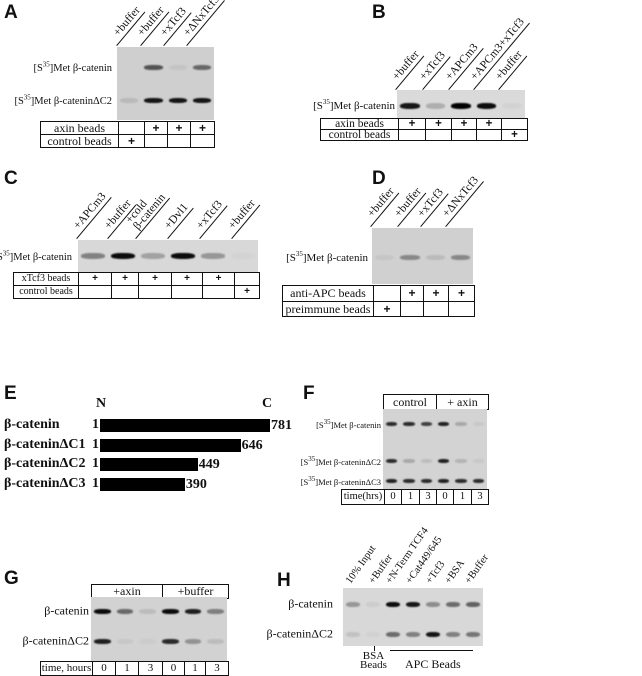 The height and width of the screenshot is (676, 642). Describe the element at coordinates (10, 393) in the screenshot. I see `panel-letter: E` at that location.